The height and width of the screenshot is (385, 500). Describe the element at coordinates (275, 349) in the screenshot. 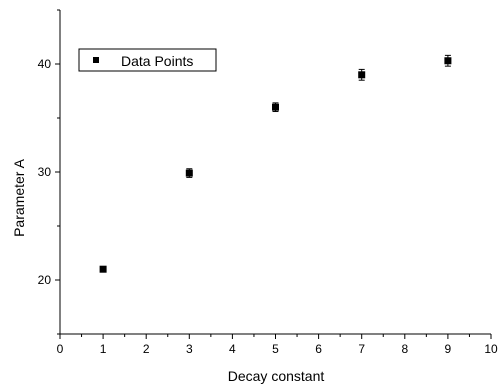

I see `x-tick-label: 5` at that location.